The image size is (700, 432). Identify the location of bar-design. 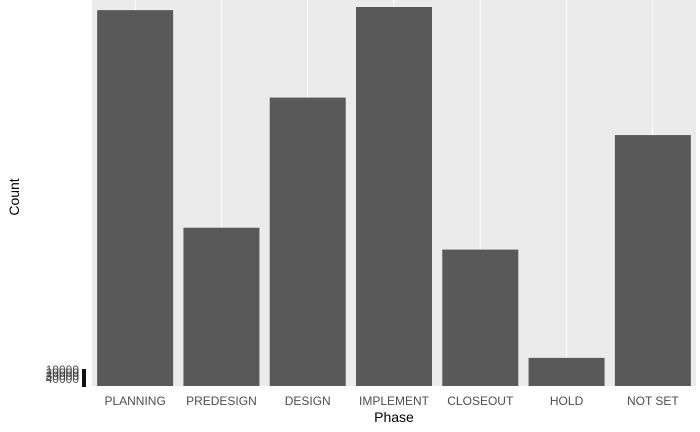
(307, 241).